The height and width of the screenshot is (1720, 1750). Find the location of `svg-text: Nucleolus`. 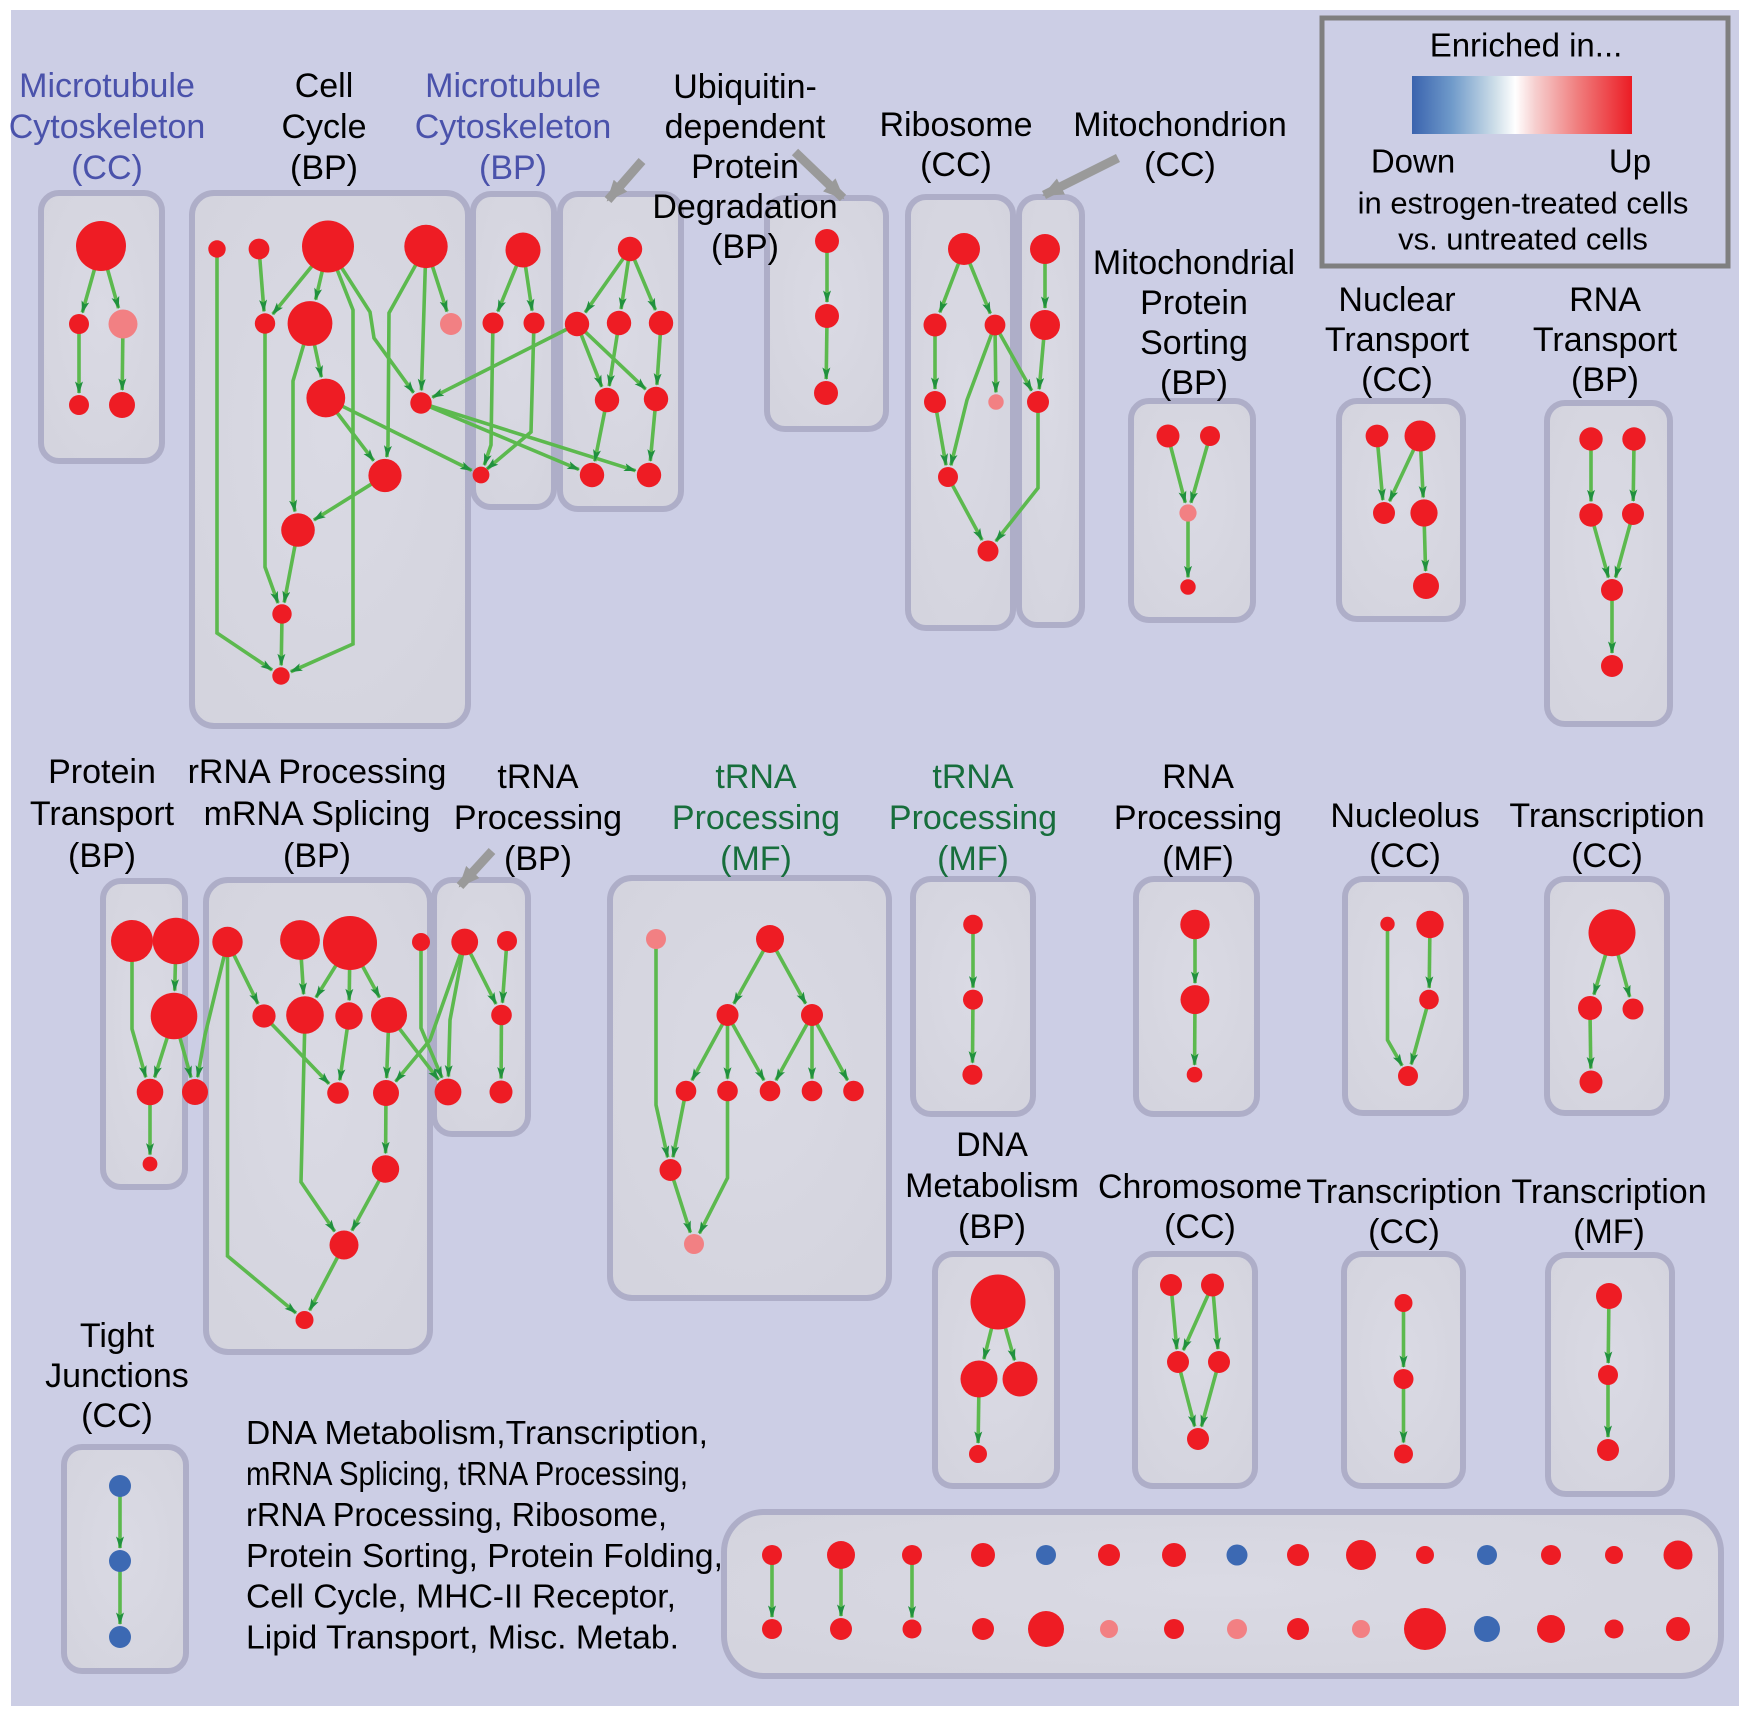

svg-text: Nucleolus is located at coordinates (1404, 816).